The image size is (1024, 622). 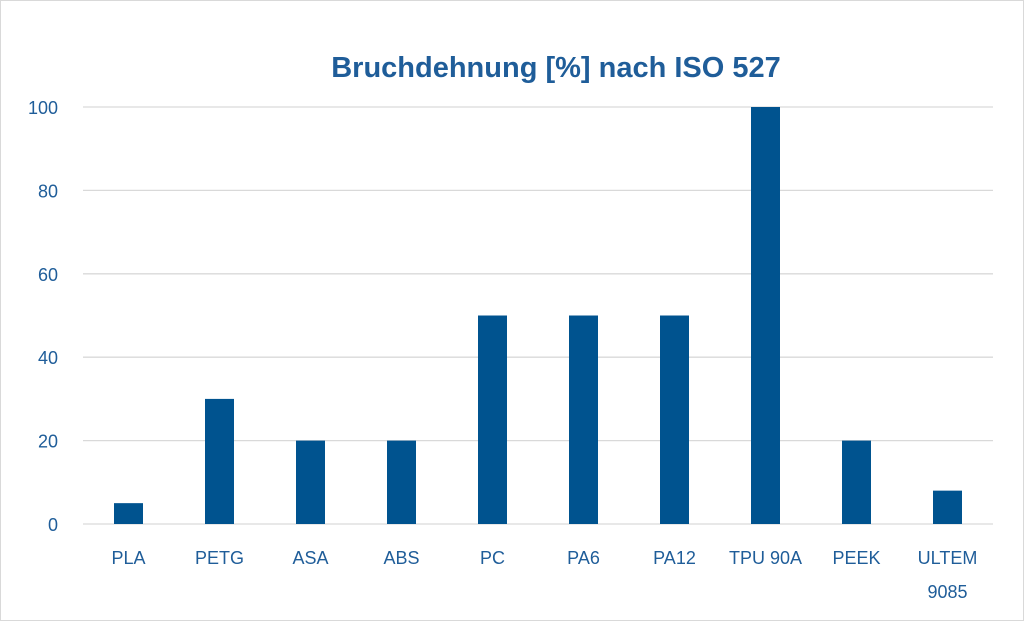 I want to click on x-tick-label: PC, so click(x=492, y=558).